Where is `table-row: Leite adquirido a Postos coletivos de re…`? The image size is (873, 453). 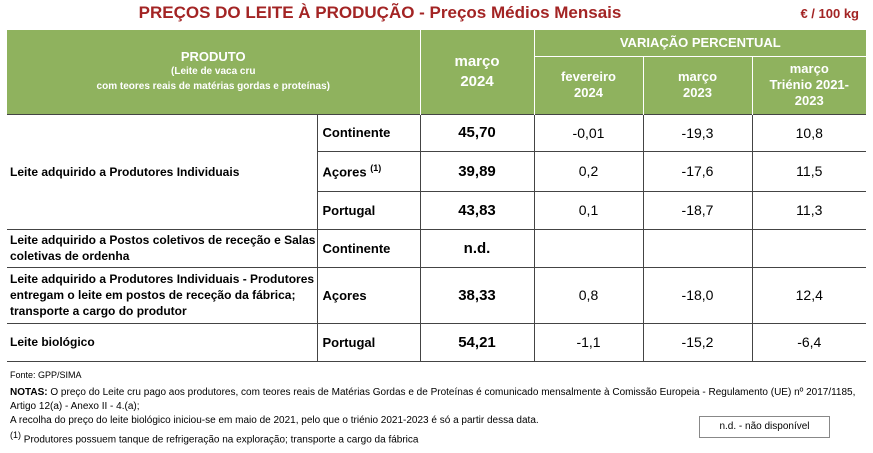
table-row: Leite adquirido a Postos coletivos de re… is located at coordinates (437, 248).